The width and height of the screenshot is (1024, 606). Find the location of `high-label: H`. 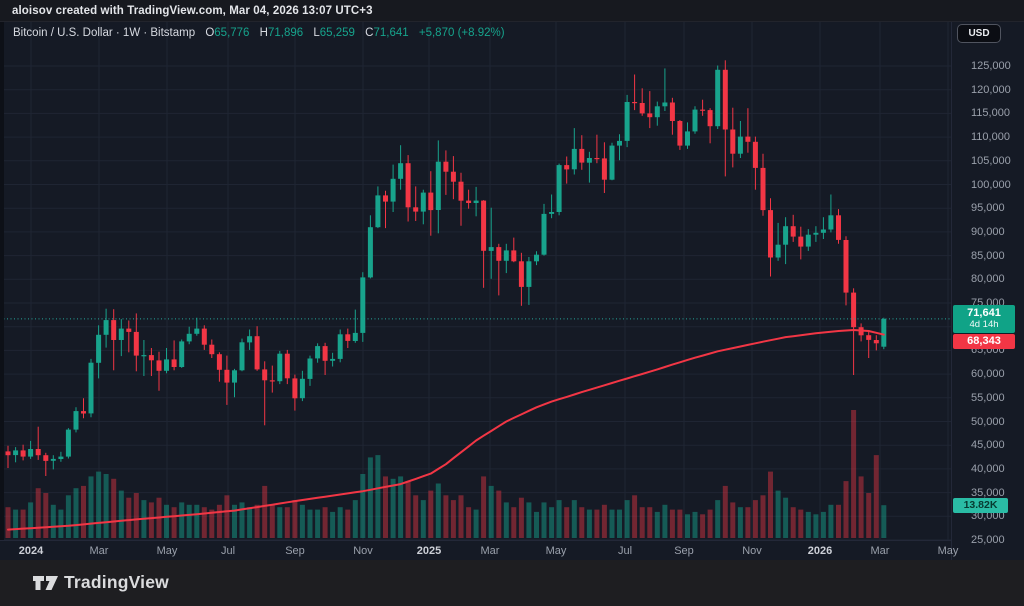

high-label: H is located at coordinates (263, 33).